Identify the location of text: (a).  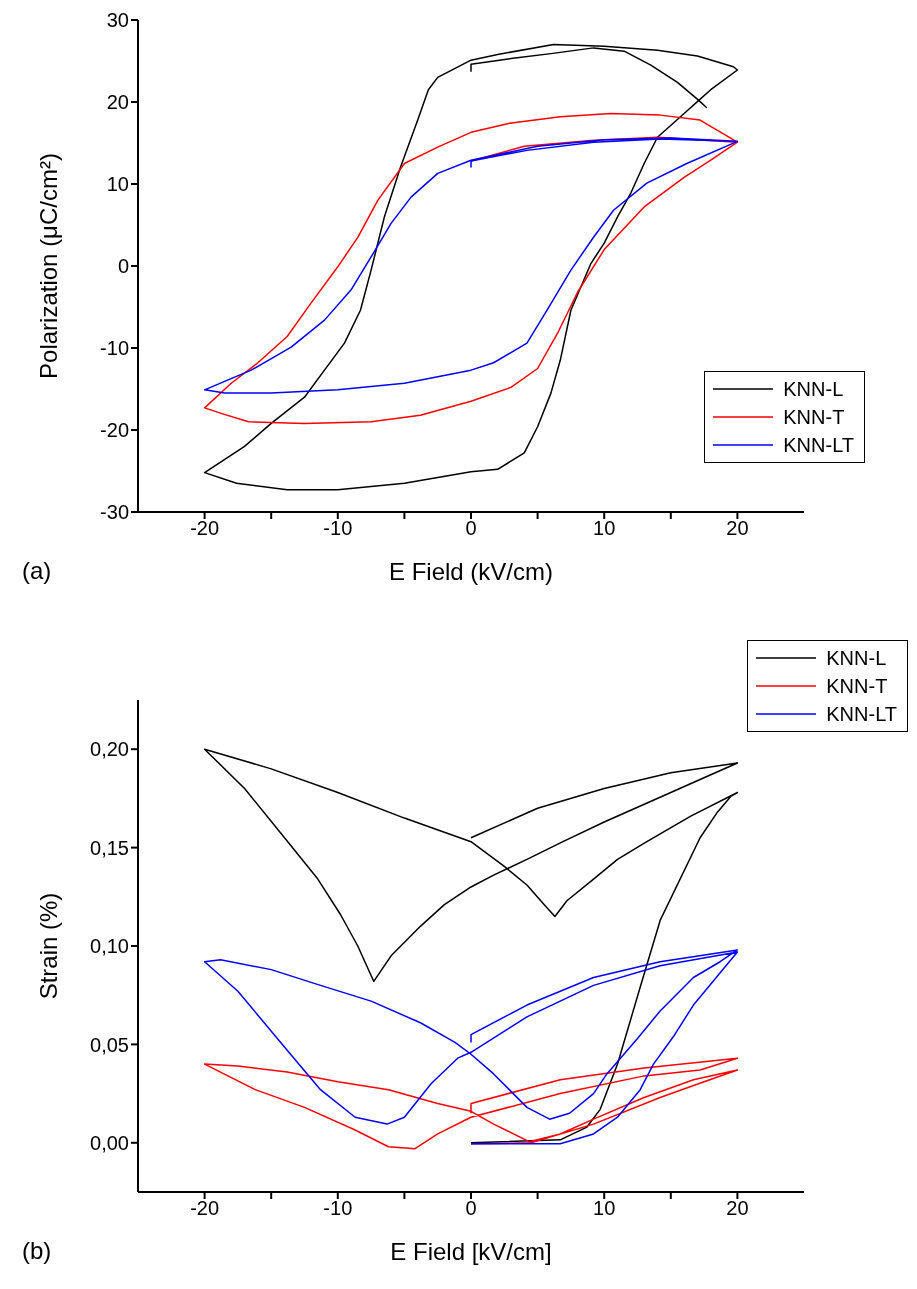
(37, 571).